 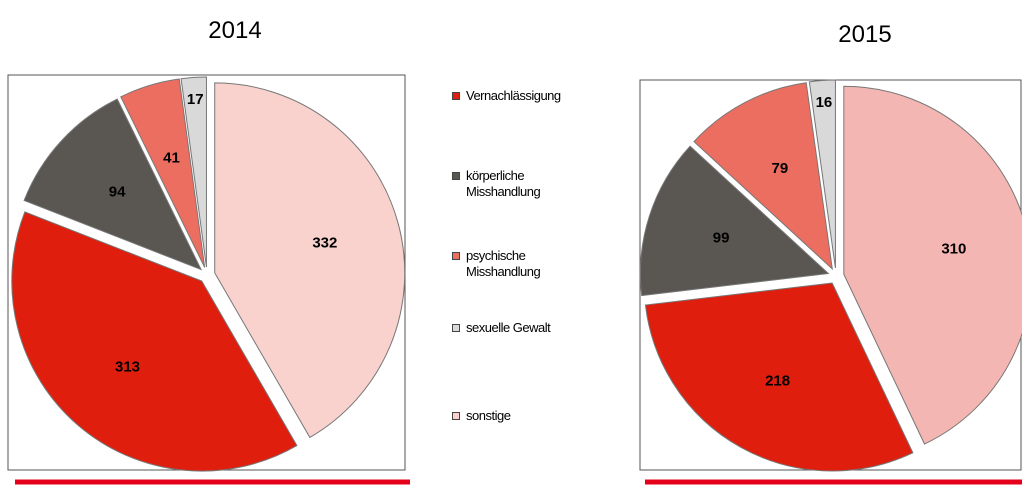 I want to click on value-label: 313, so click(x=127, y=367).